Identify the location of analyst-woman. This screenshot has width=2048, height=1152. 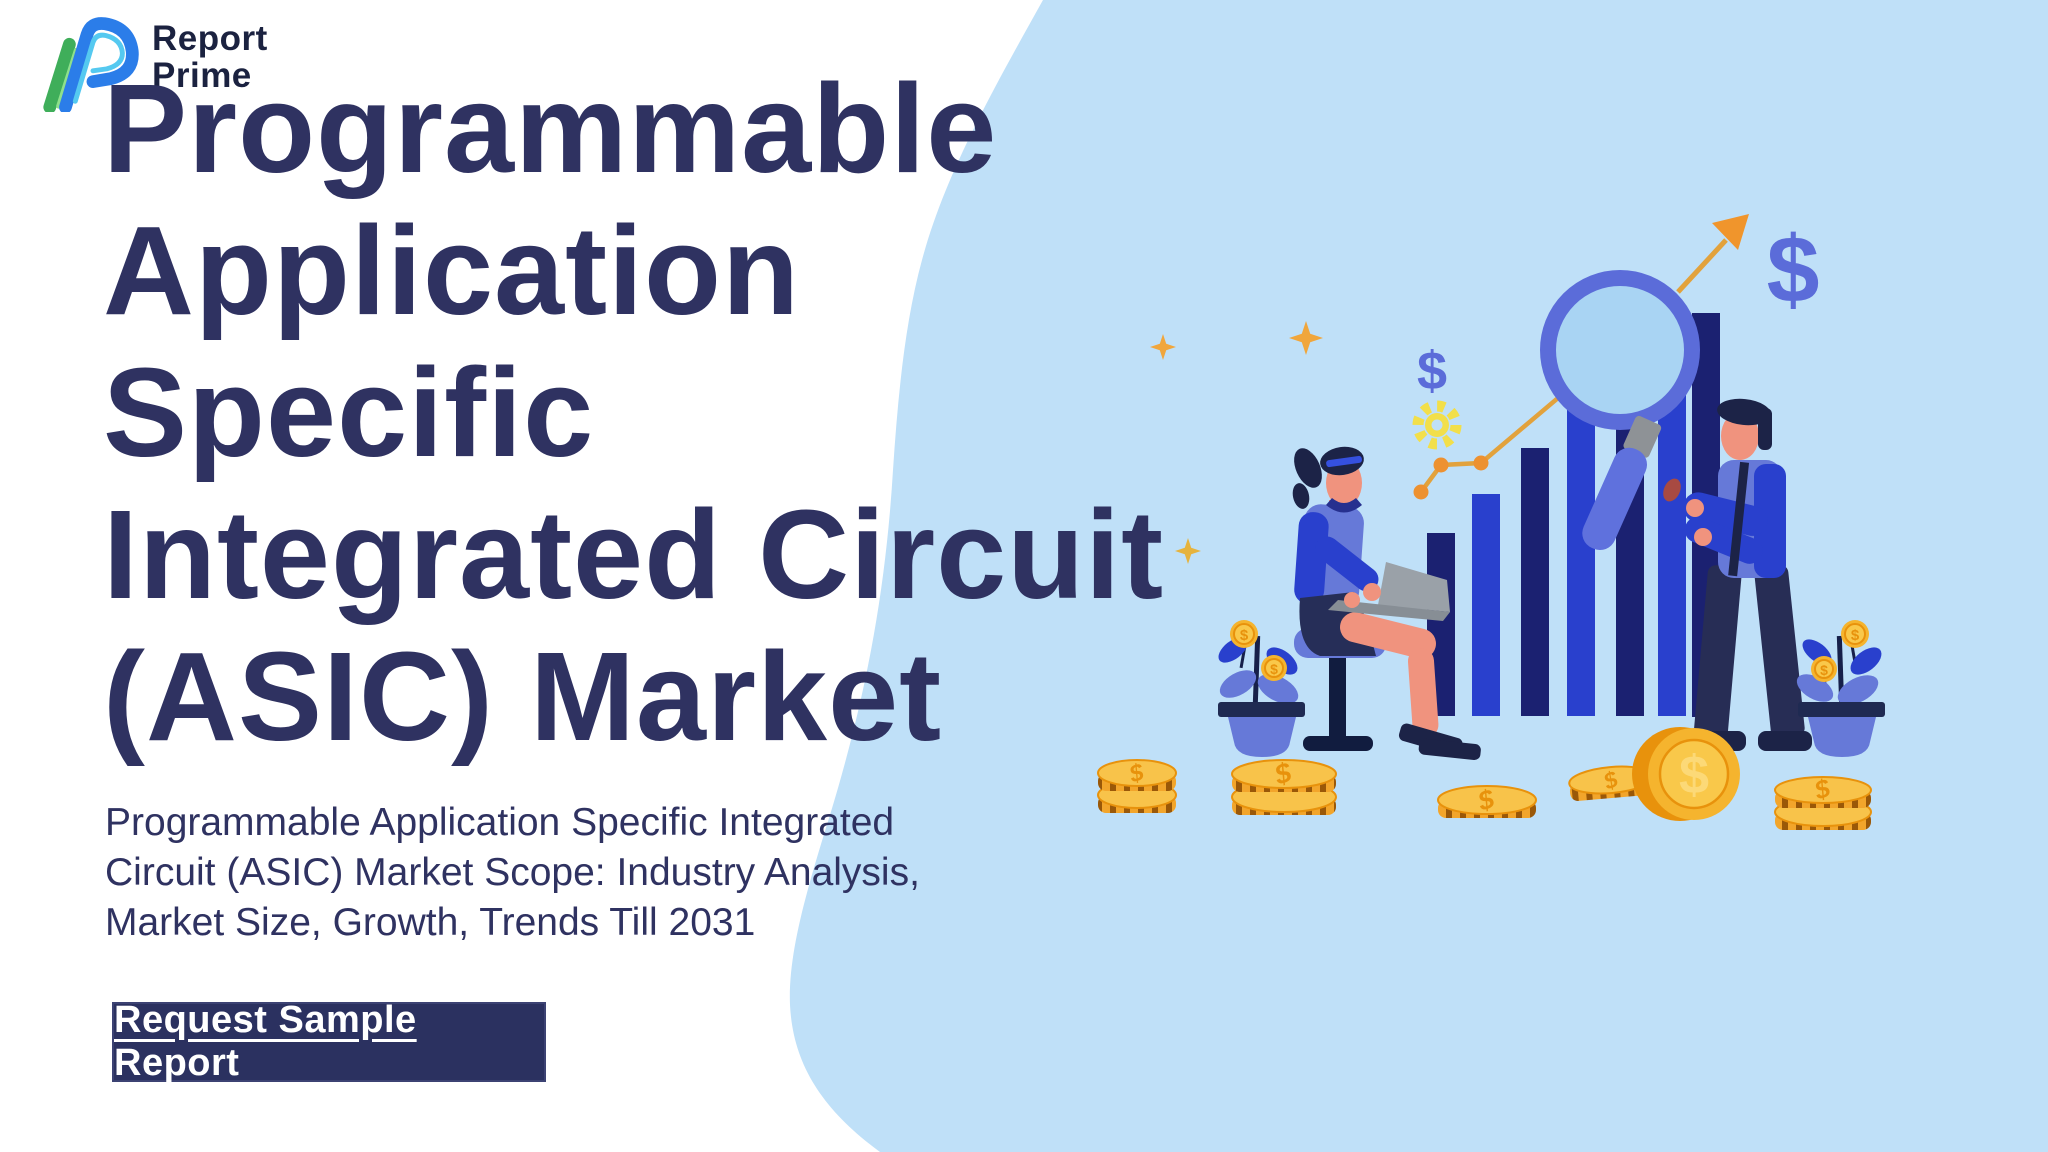
(1386, 603).